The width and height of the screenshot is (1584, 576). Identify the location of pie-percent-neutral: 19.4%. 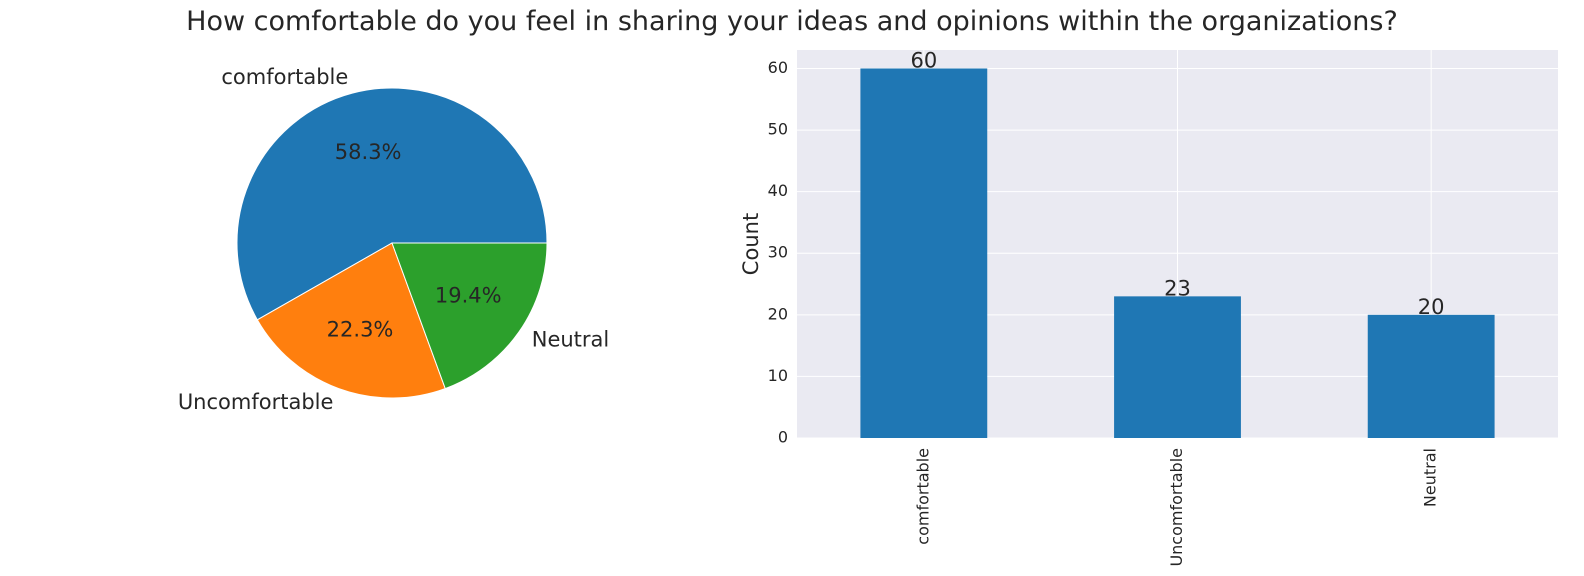
(468, 295).